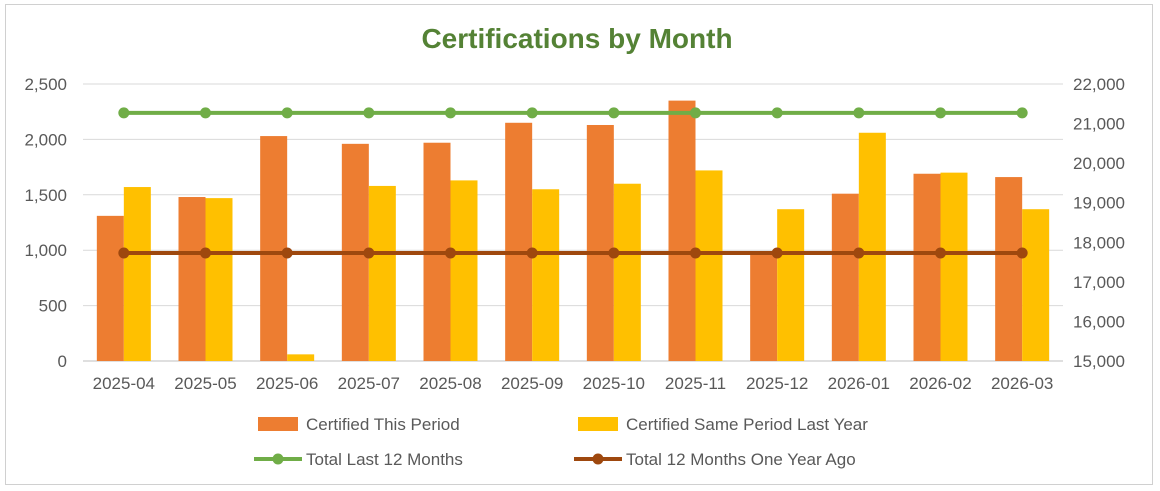  Describe the element at coordinates (450, 383) in the screenshot. I see `x-tick-label: 2025-08` at that location.